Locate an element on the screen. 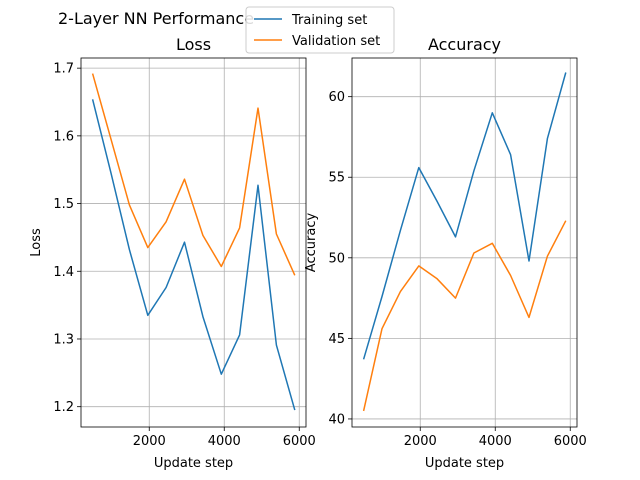 This screenshot has width=640, height=480. loss-ytick-label: 1.3 is located at coordinates (63, 339).